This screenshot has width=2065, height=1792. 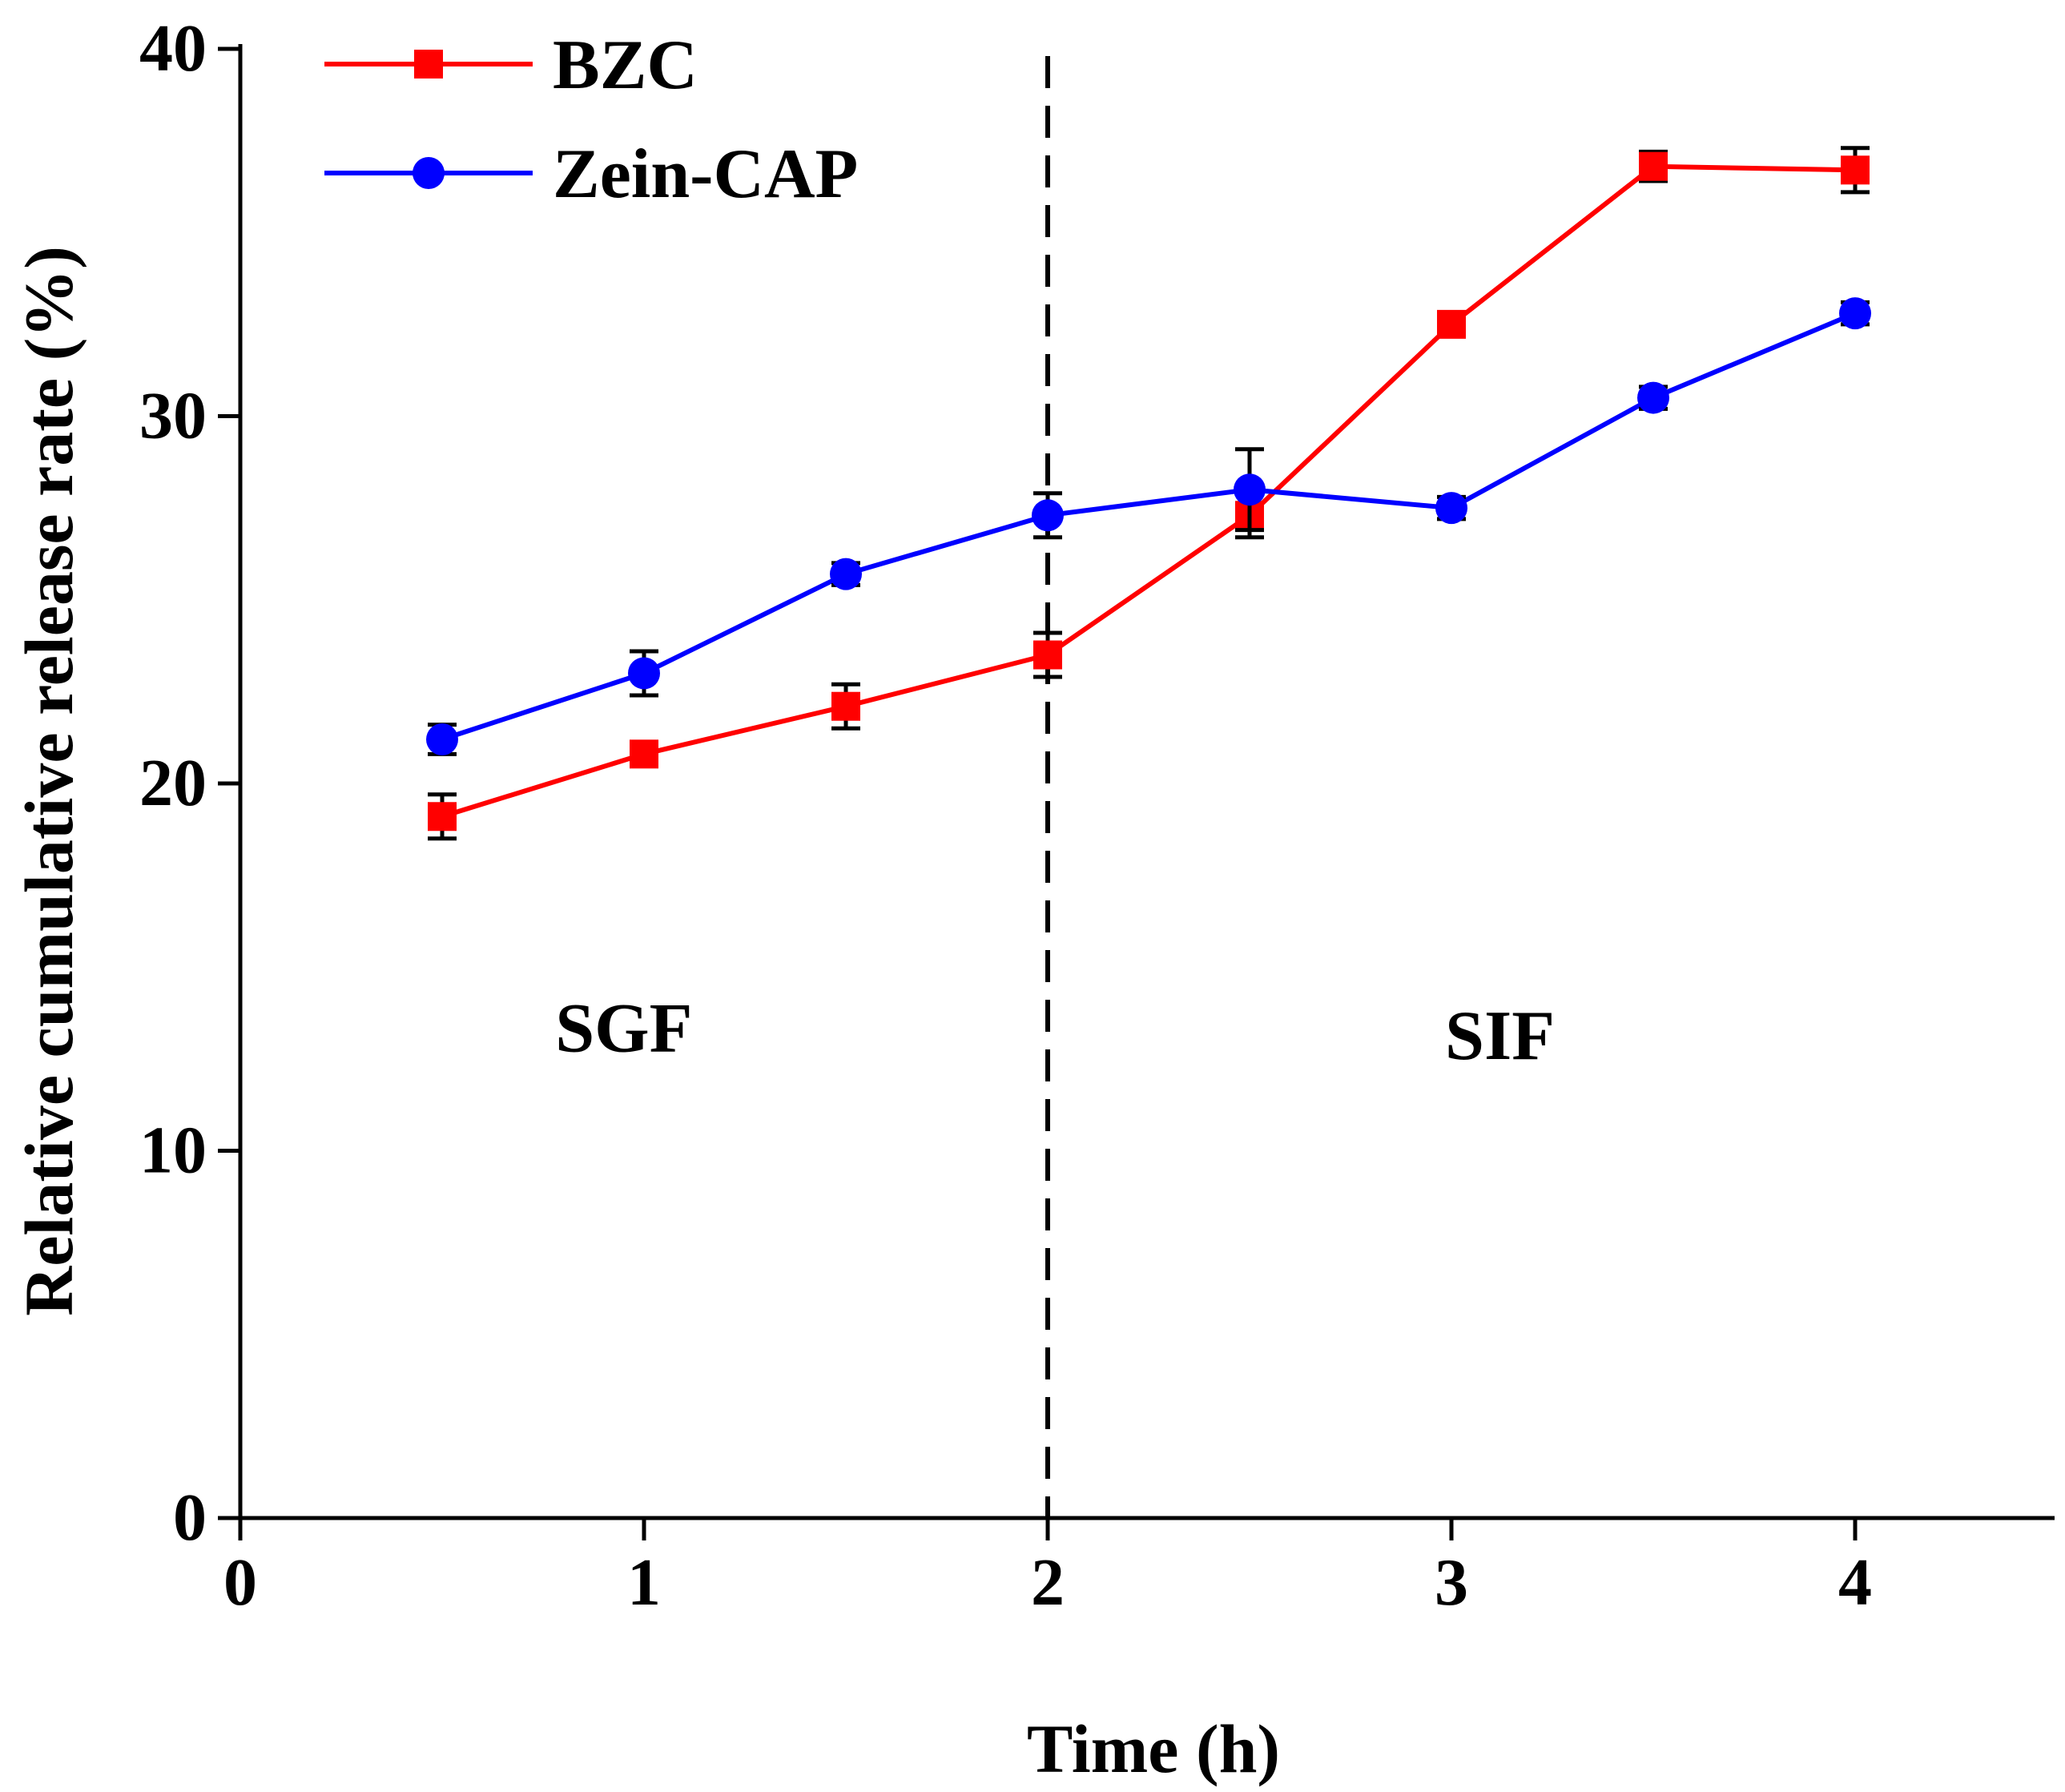 What do you see at coordinates (173, 48) in the screenshot?
I see `y-tick-label: 40` at bounding box center [173, 48].